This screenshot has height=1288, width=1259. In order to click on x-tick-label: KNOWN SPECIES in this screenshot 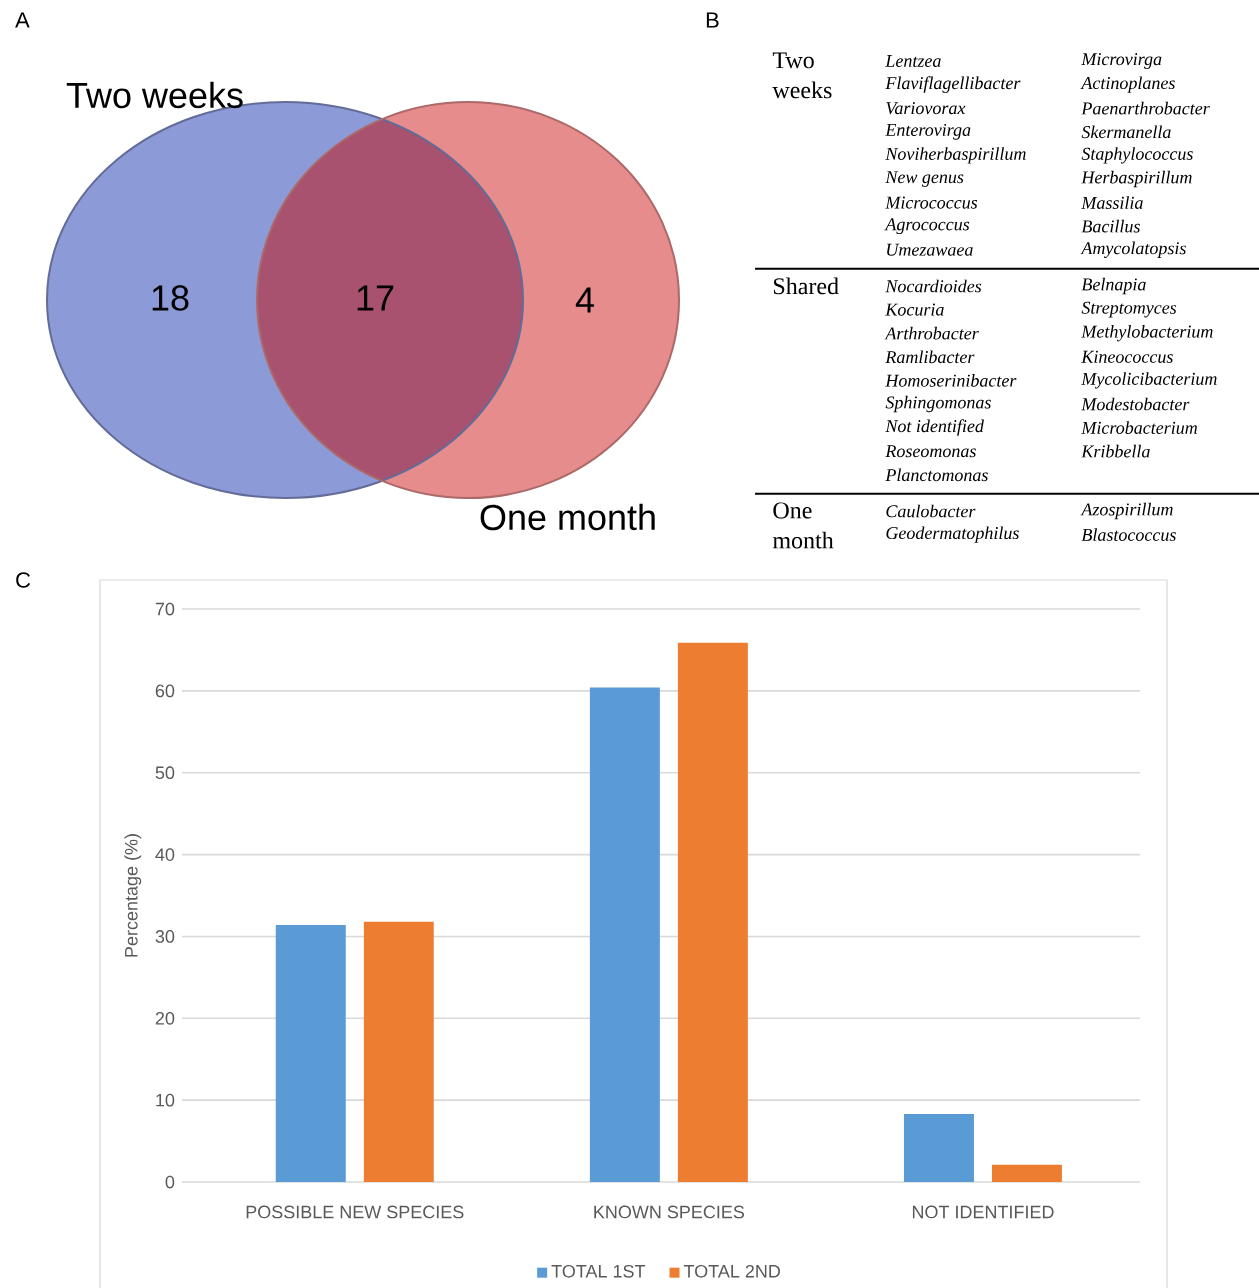, I will do `click(669, 1212)`.